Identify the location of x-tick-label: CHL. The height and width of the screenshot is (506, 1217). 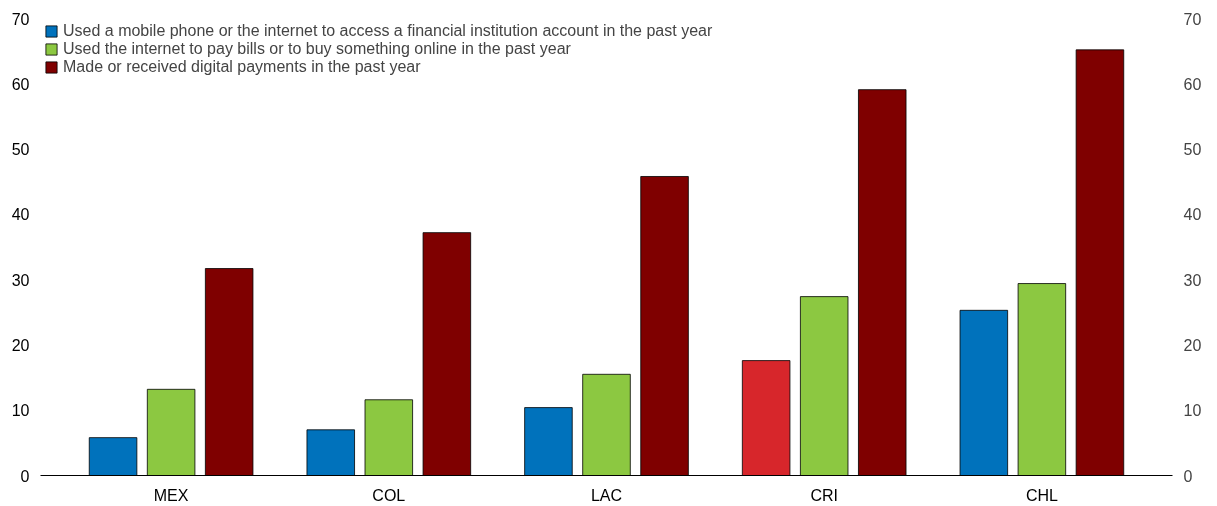
(1041, 495).